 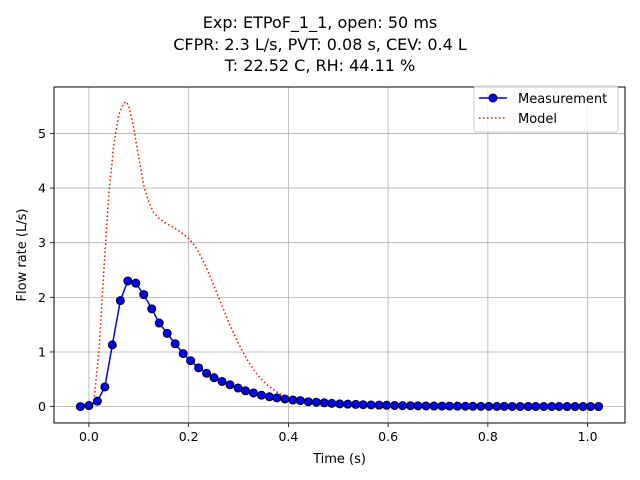 I want to click on x-axis-label: Time (s), so click(x=339, y=459).